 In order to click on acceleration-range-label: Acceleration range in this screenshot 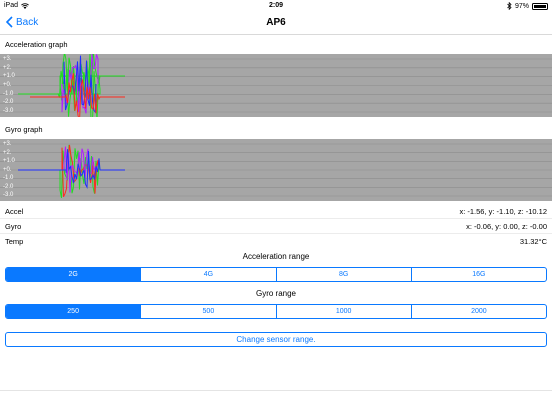, I will do `click(276, 256)`.